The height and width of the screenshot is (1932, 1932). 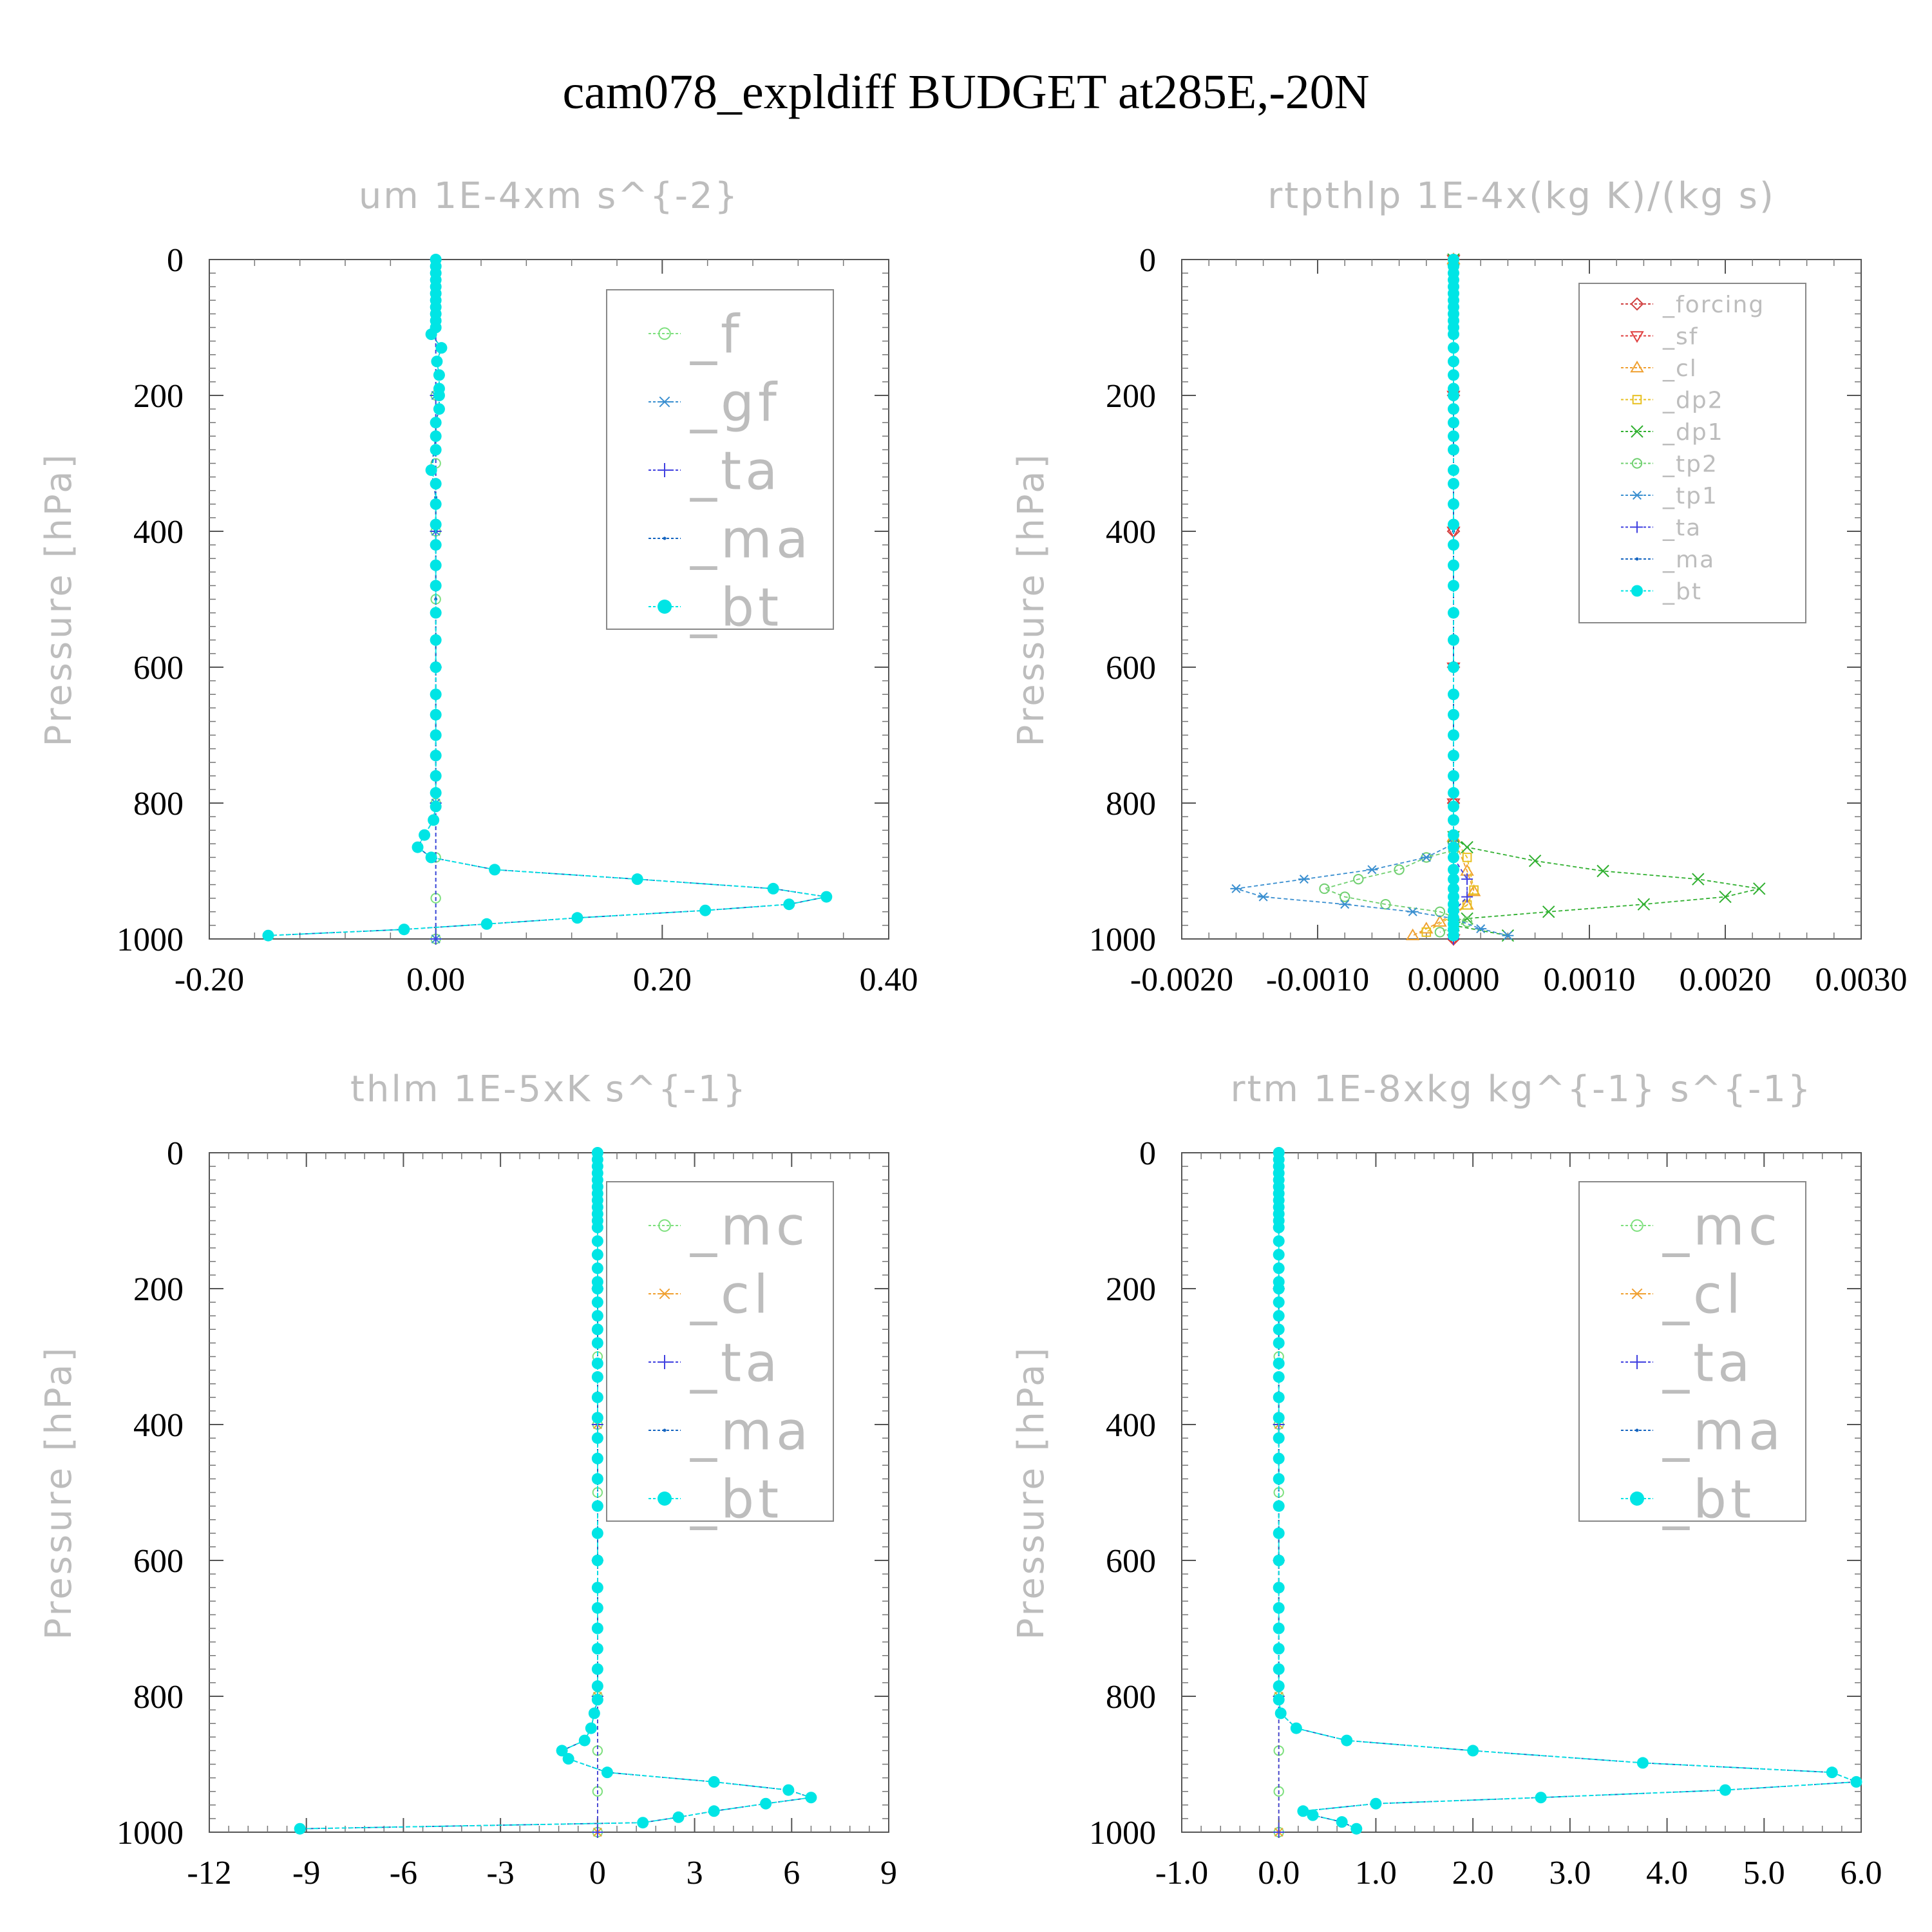 I want to click on x-tick-label: 3.0, so click(x=1570, y=1873).